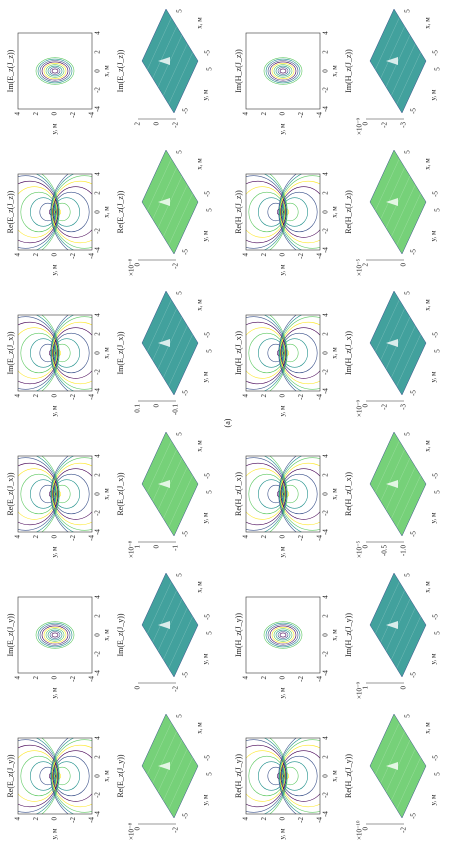  Describe the element at coordinates (132, 831) in the screenshot. I see `z-scale-label: ×10⁻⁸` at that location.